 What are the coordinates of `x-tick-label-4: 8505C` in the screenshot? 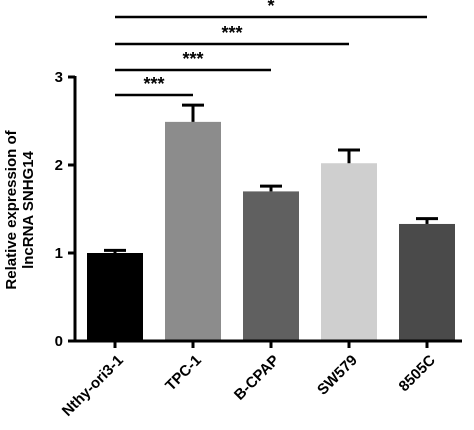 It's located at (417, 373).